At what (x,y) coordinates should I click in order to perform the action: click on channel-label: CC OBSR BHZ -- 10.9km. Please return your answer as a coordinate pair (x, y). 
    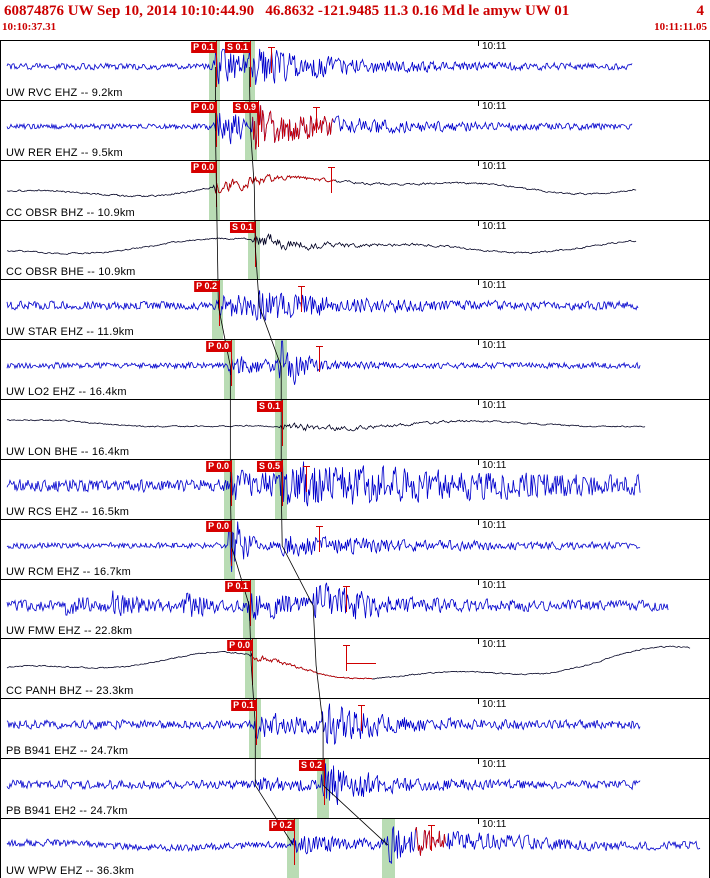
    Looking at the image, I should click on (70, 212).